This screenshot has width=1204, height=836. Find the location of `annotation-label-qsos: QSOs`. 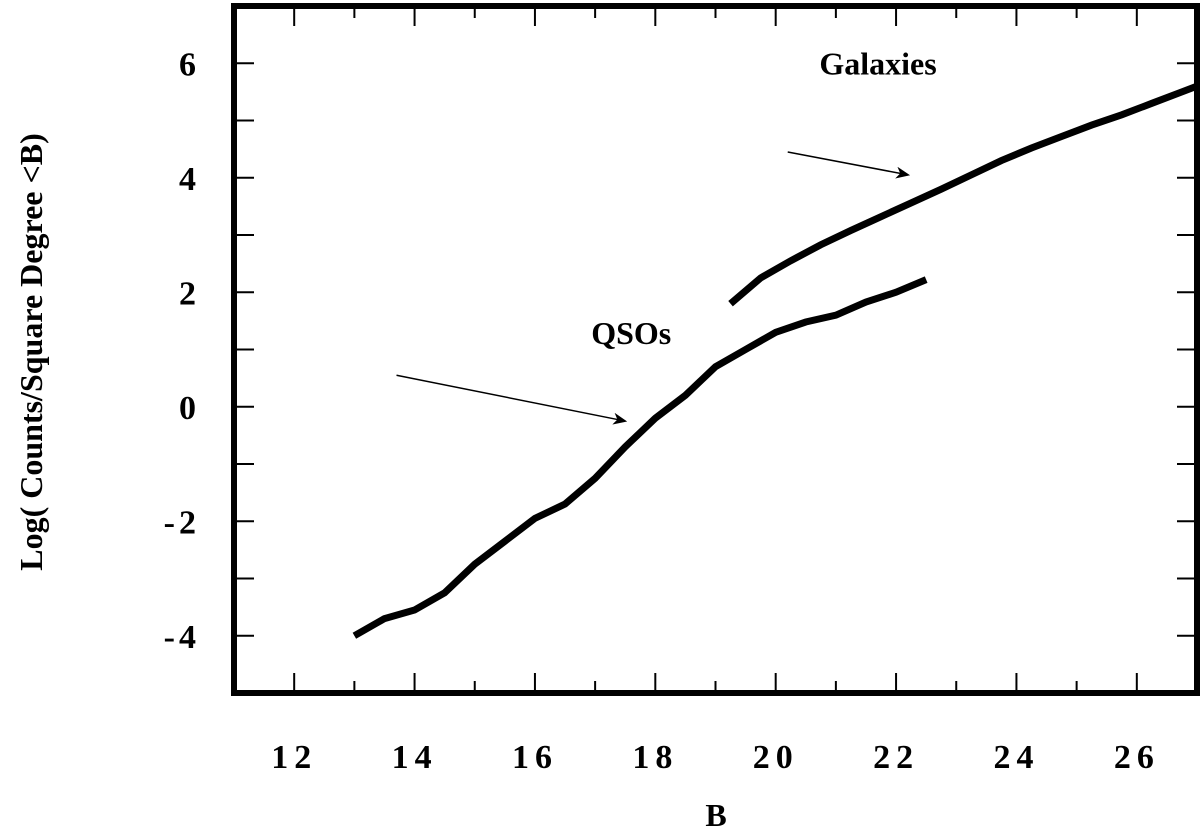

annotation-label-qsos: QSOs is located at coordinates (631, 333).